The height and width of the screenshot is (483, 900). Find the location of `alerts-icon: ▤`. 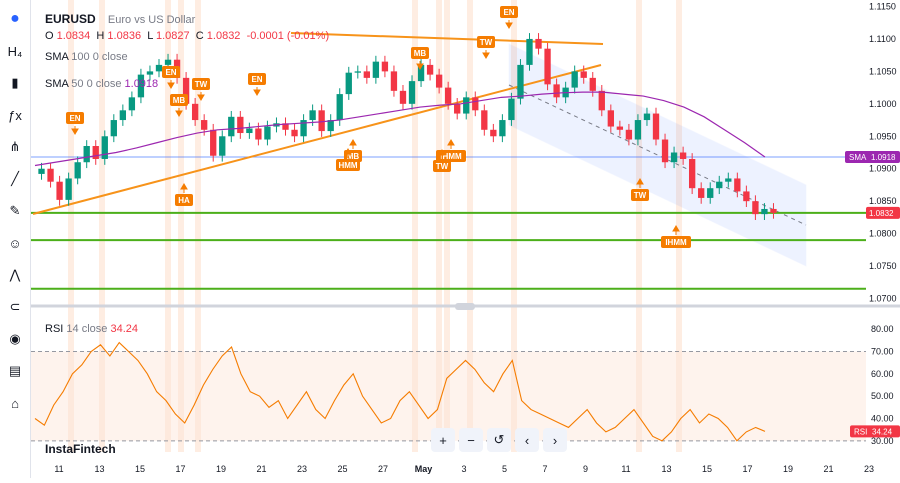

alerts-icon: ▤ is located at coordinates (15, 370).